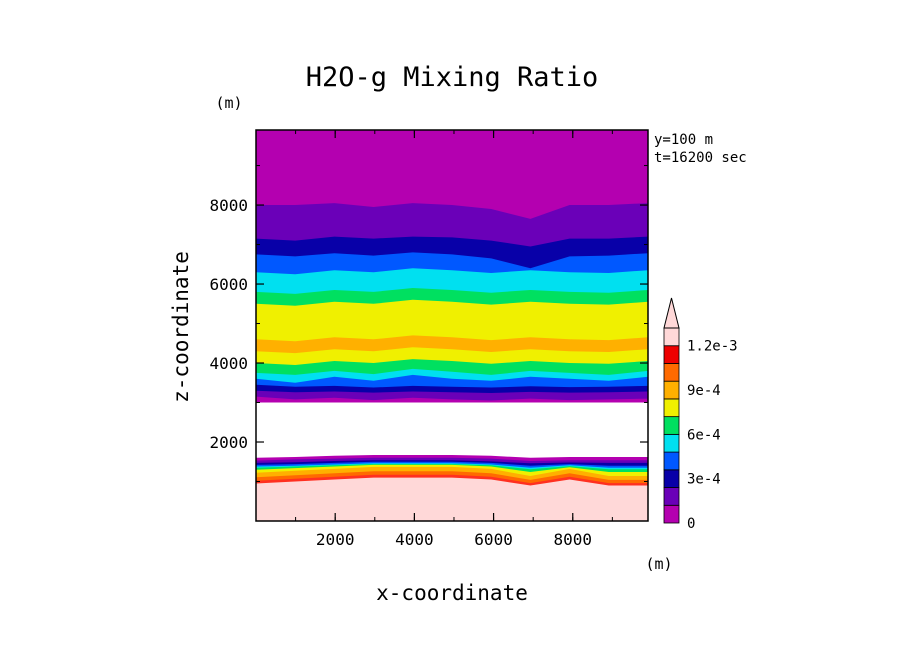 The image size is (904, 658). Describe the element at coordinates (704, 480) in the screenshot. I see `colorbar-label: 3e-4` at that location.